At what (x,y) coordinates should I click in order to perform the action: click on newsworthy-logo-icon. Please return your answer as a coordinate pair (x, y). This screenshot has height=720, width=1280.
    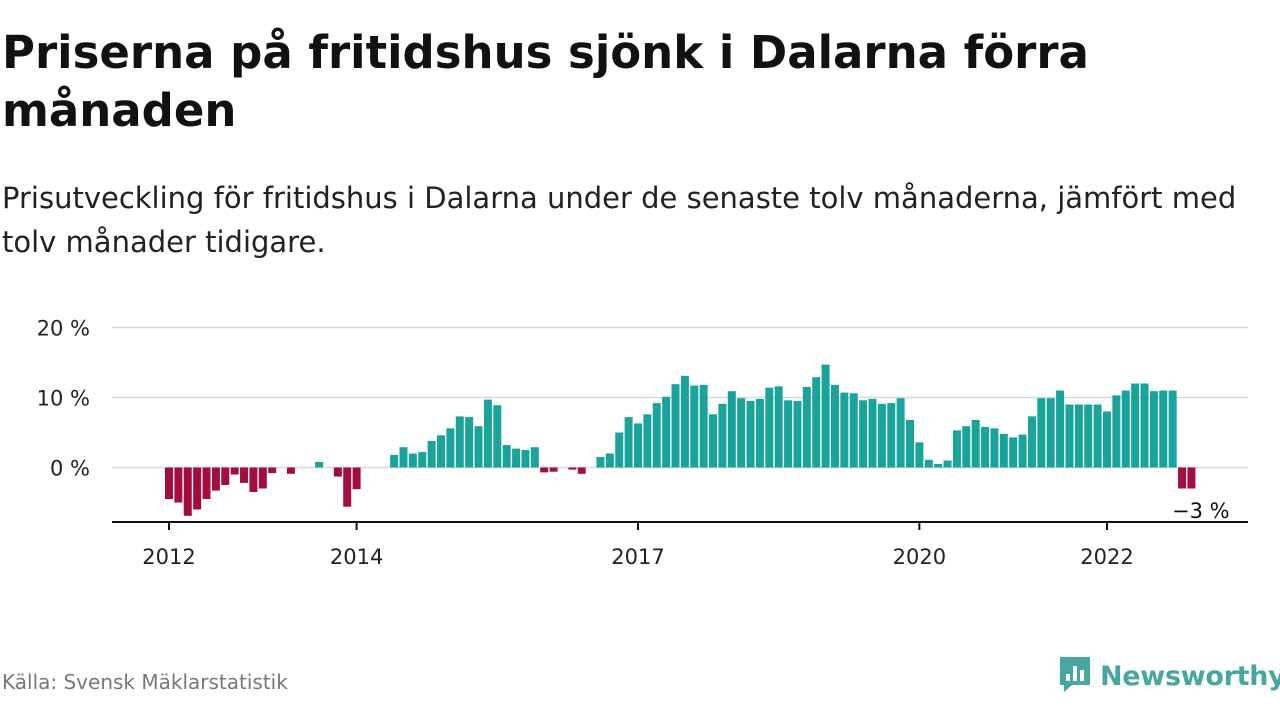
    Looking at the image, I should click on (1075, 676).